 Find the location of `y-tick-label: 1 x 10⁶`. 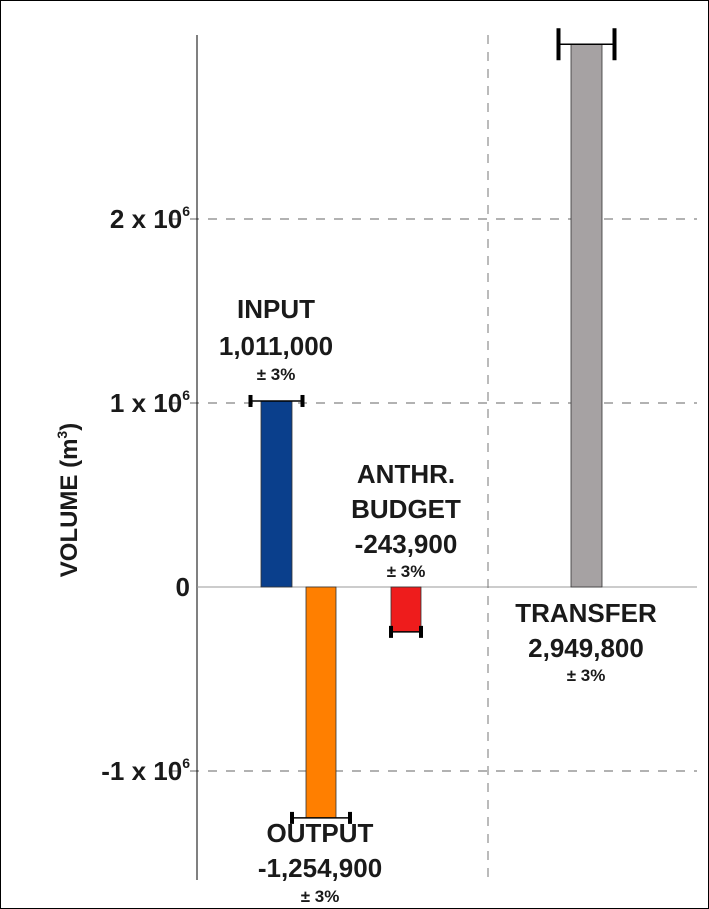

y-tick-label: 1 x 10⁶ is located at coordinates (150, 402).